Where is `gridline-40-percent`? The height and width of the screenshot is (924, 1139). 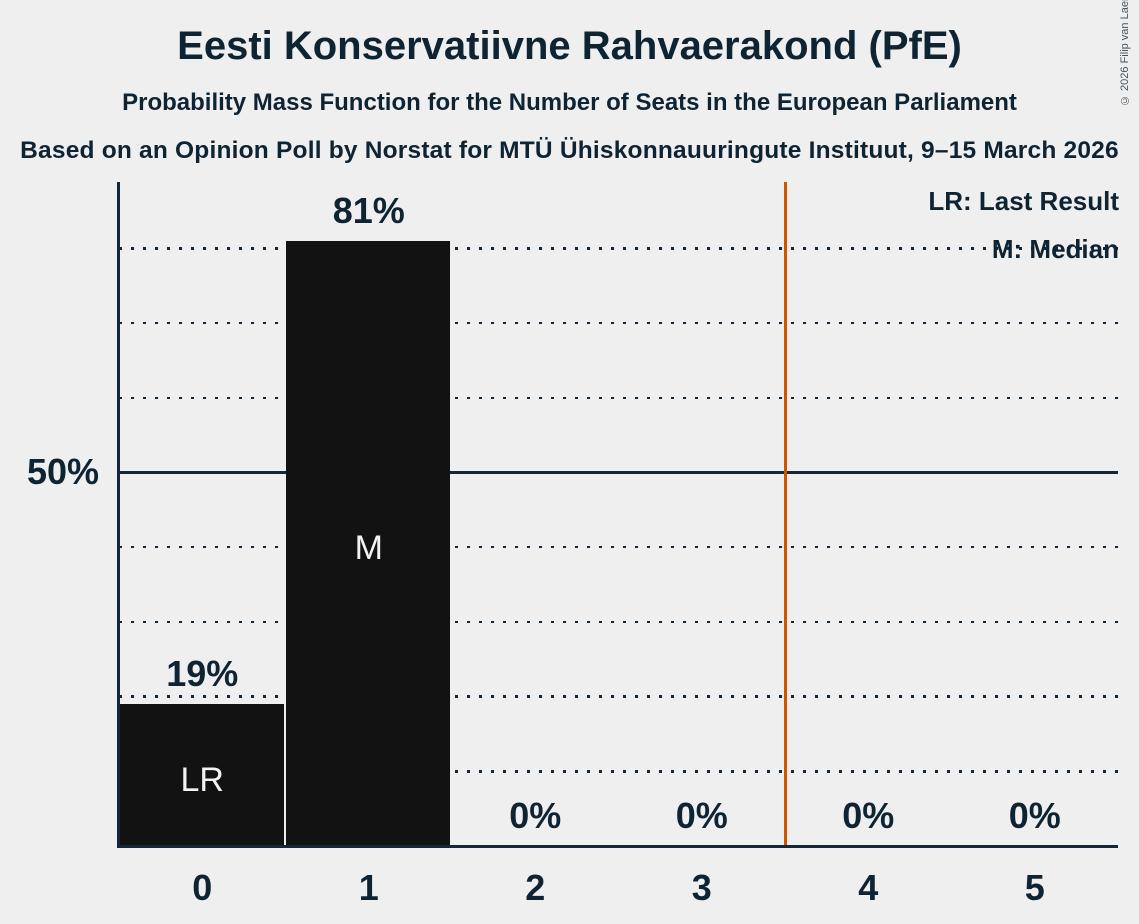
gridline-40-percent is located at coordinates (618, 547).